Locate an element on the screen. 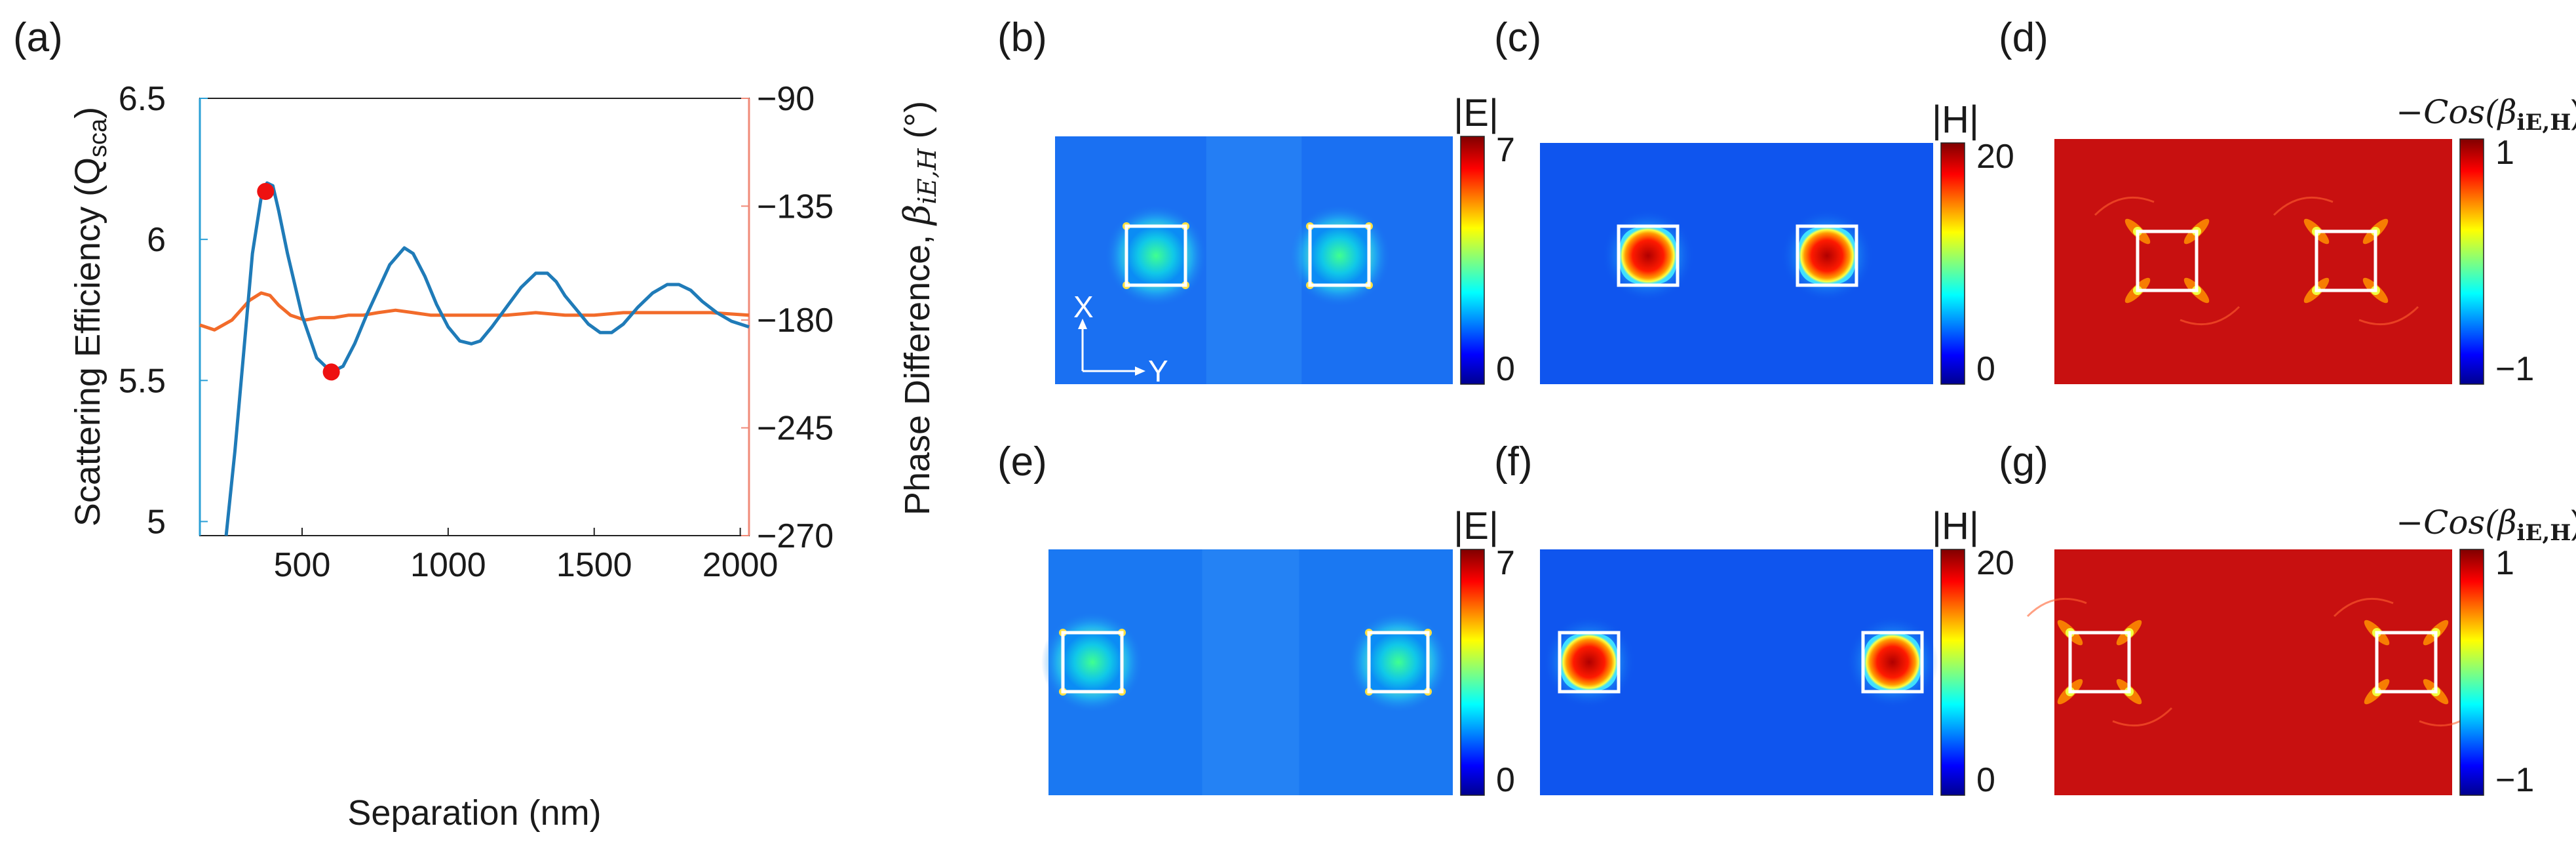  x-tick-label: 1000 is located at coordinates (448, 565).